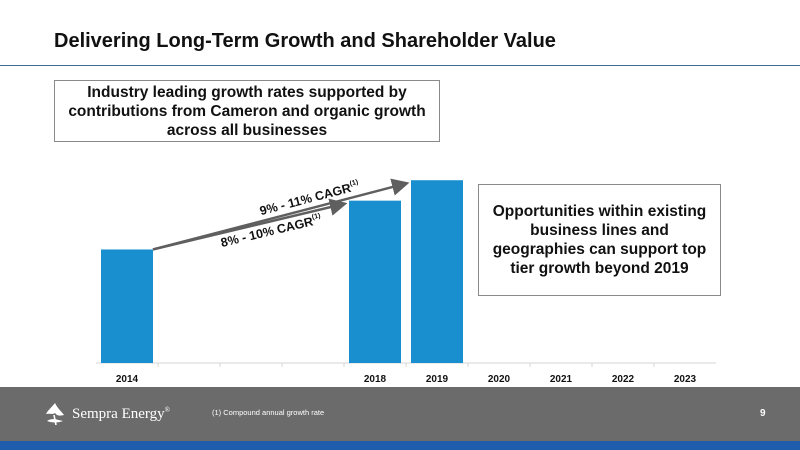 This screenshot has height=450, width=800. I want to click on x-tick-label-2020: 2020, so click(499, 379).